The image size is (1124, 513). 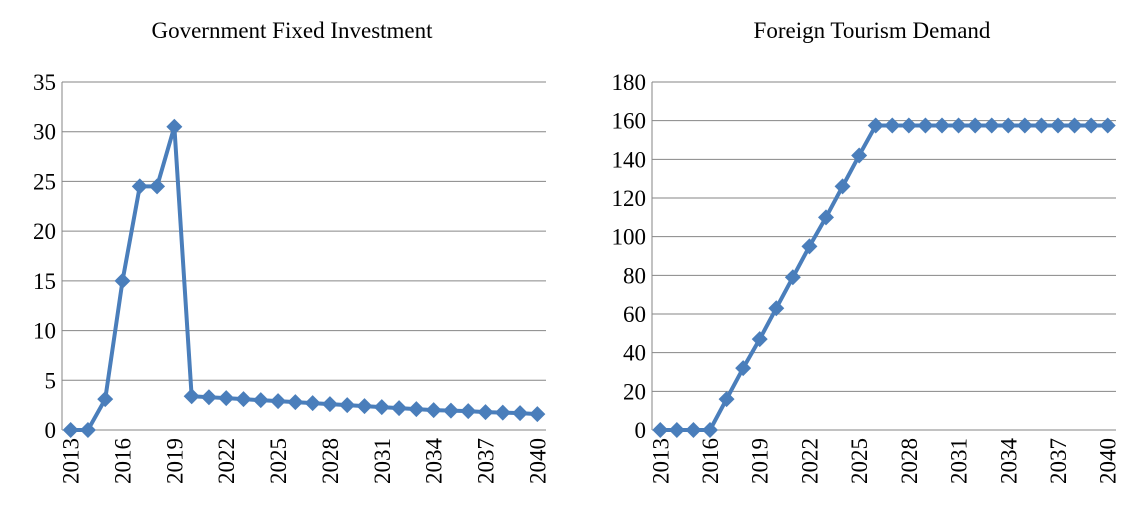 I want to click on y-tick-label: 15, so click(x=44, y=281).